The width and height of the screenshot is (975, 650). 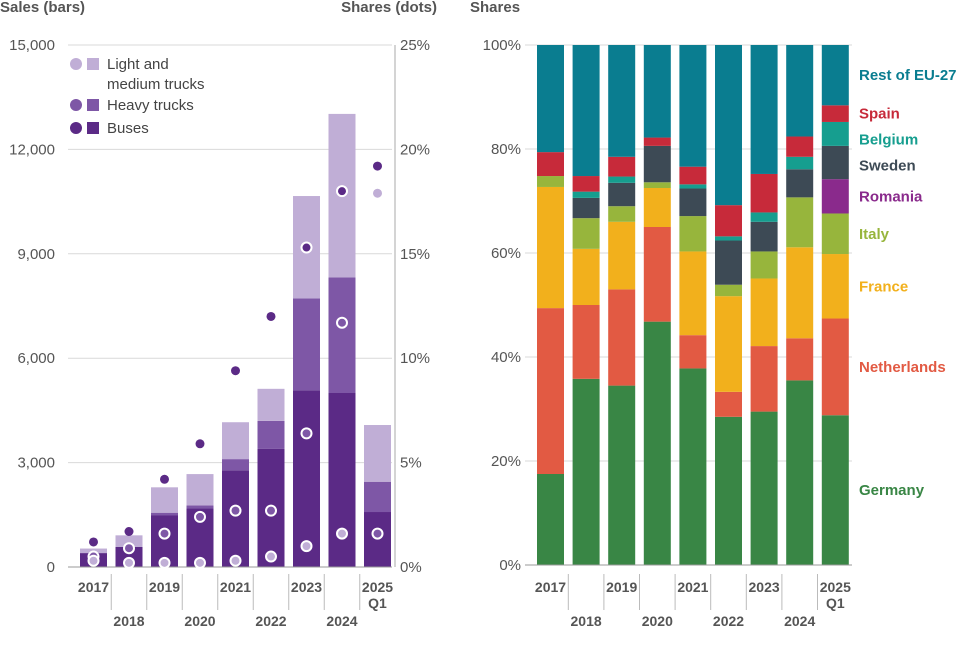 I want to click on y-tick-label: 40%, so click(x=506, y=357).